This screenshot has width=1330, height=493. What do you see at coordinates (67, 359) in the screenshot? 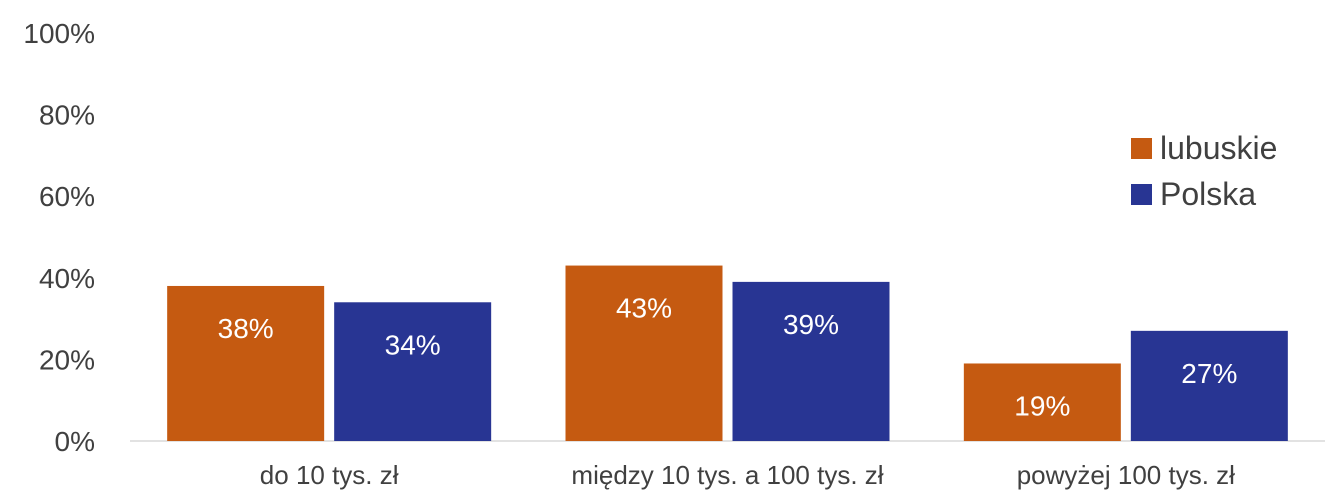
I see `y-tick-label: 20%` at bounding box center [67, 359].